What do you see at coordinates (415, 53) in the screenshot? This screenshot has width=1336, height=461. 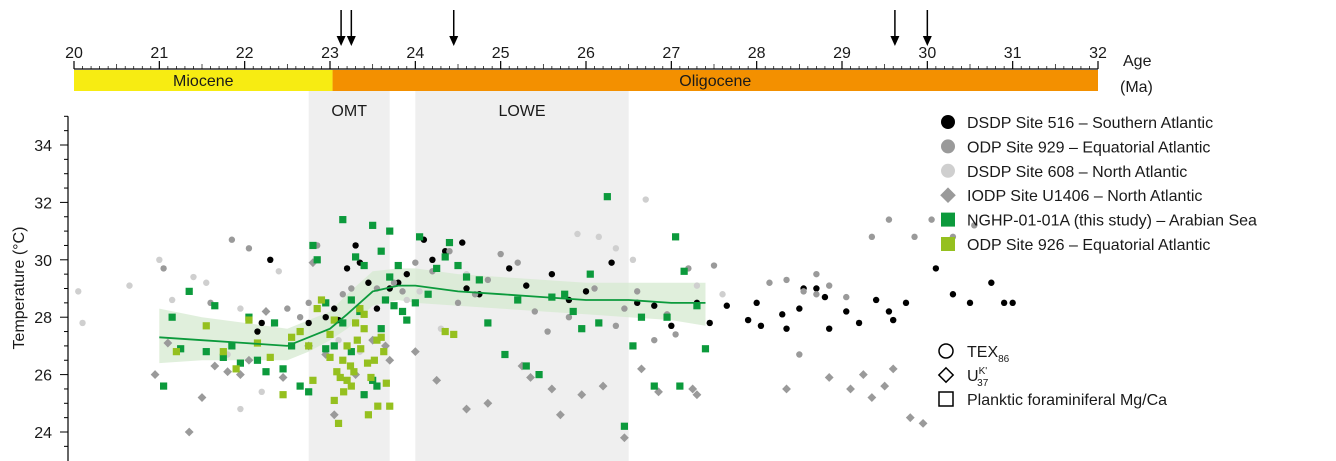 I see `age-tick-label-4: 24` at bounding box center [415, 53].